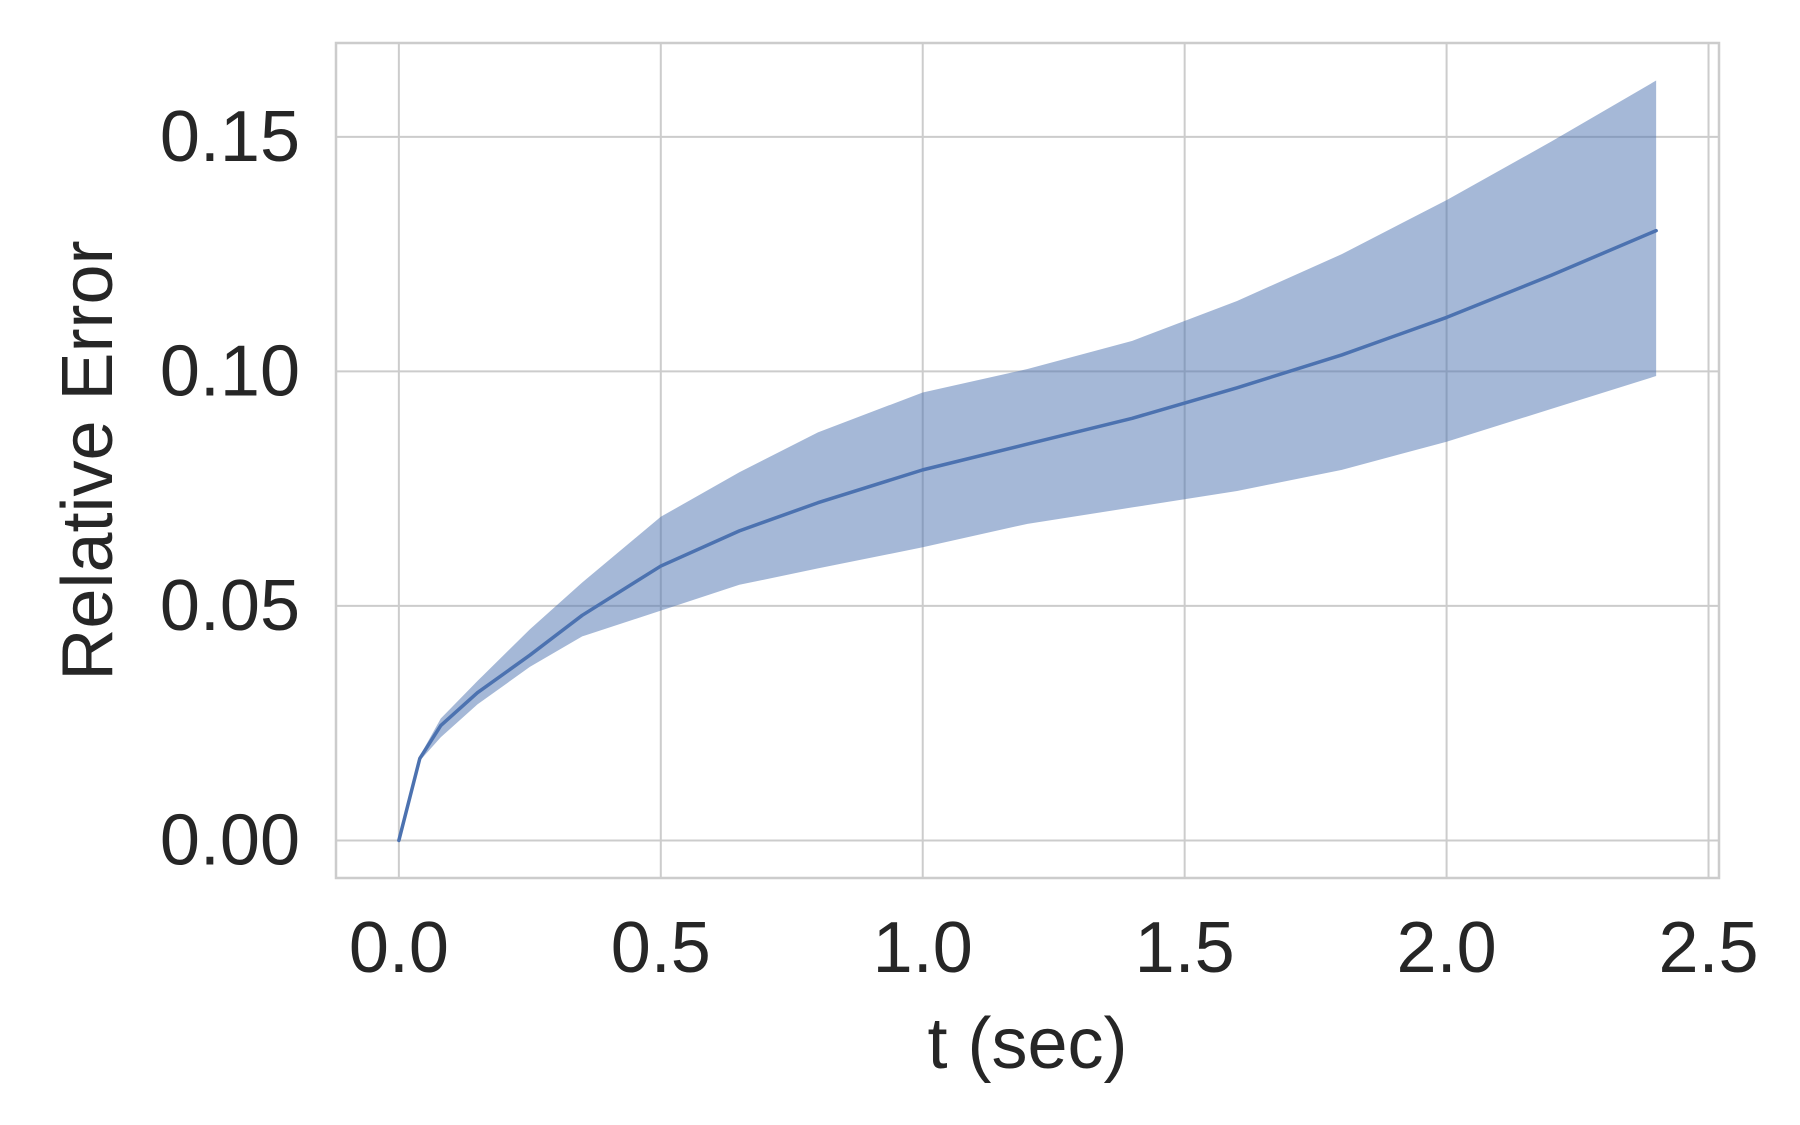  Describe the element at coordinates (399, 948) in the screenshot. I see `x-tick-label-0.0: 0.0` at that location.